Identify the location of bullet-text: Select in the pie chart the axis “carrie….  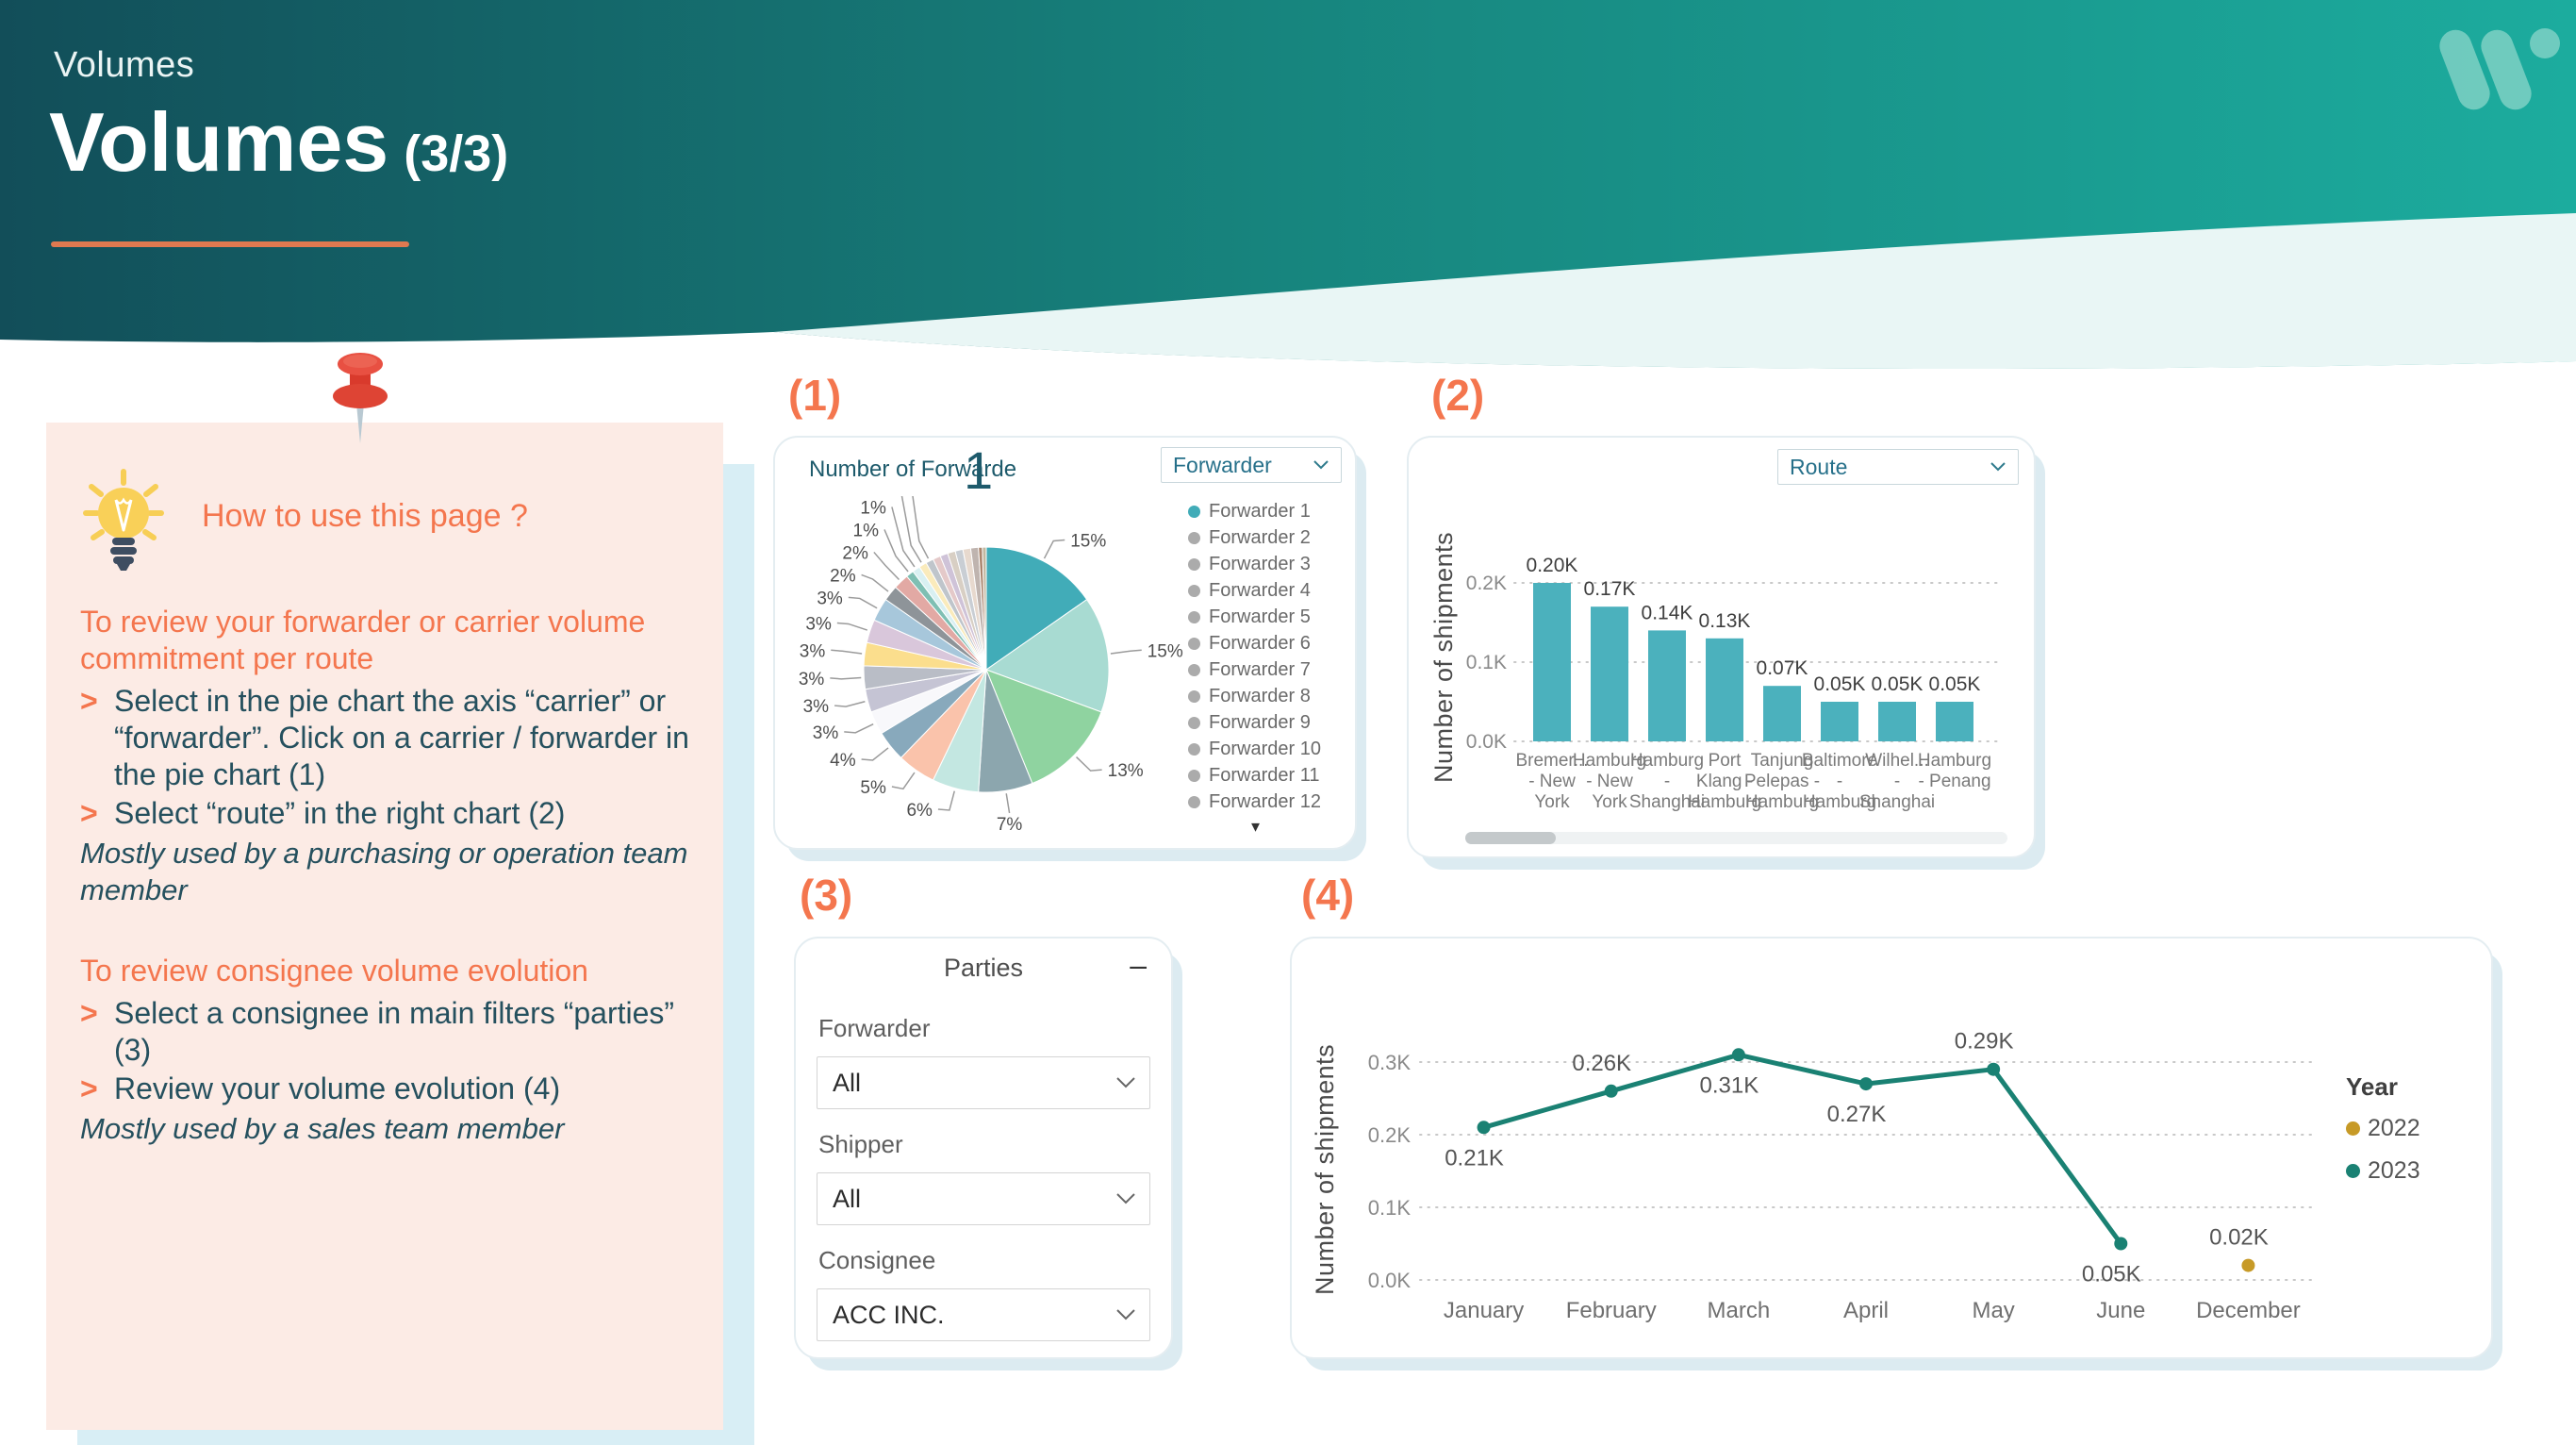
(401, 738).